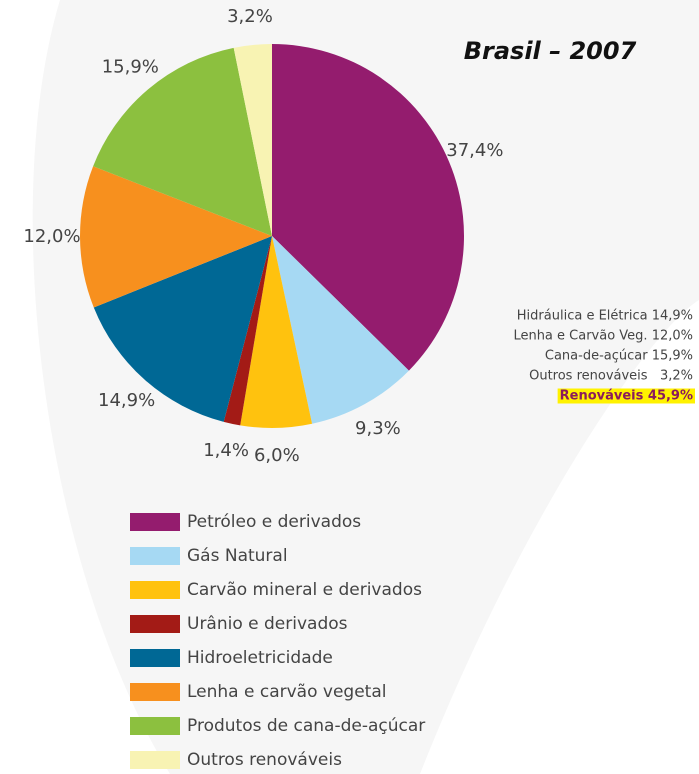  What do you see at coordinates (51, 236) in the screenshot?
I see `slice-label: 12,0%` at bounding box center [51, 236].